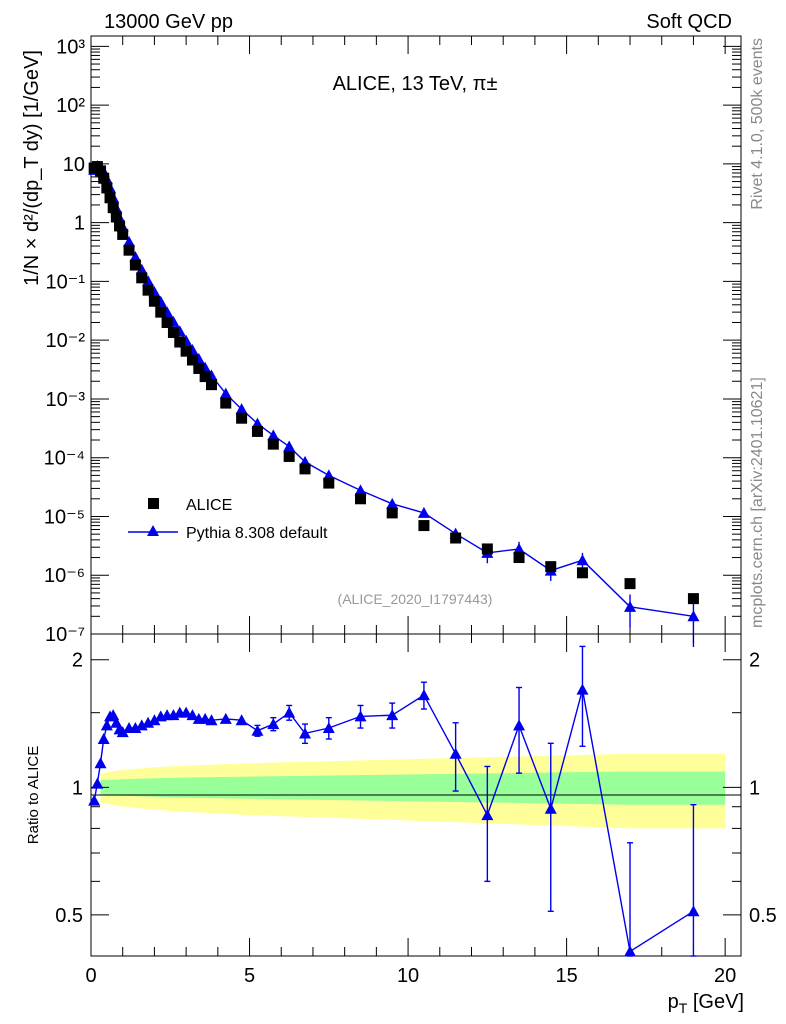  Describe the element at coordinates (689, 22) in the screenshot. I see `header-right: Soft QCD` at that location.